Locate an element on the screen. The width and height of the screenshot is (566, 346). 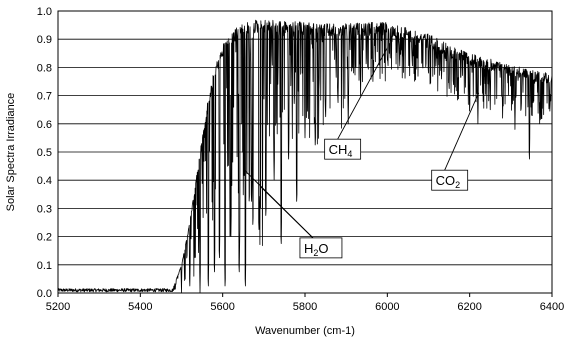
y-tick-label: 0.8 is located at coordinates (44, 68).